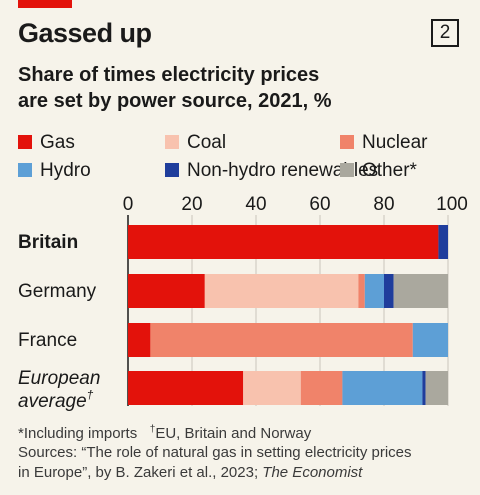  What do you see at coordinates (436, 388) in the screenshot?
I see `bar-european-average-other` at bounding box center [436, 388].